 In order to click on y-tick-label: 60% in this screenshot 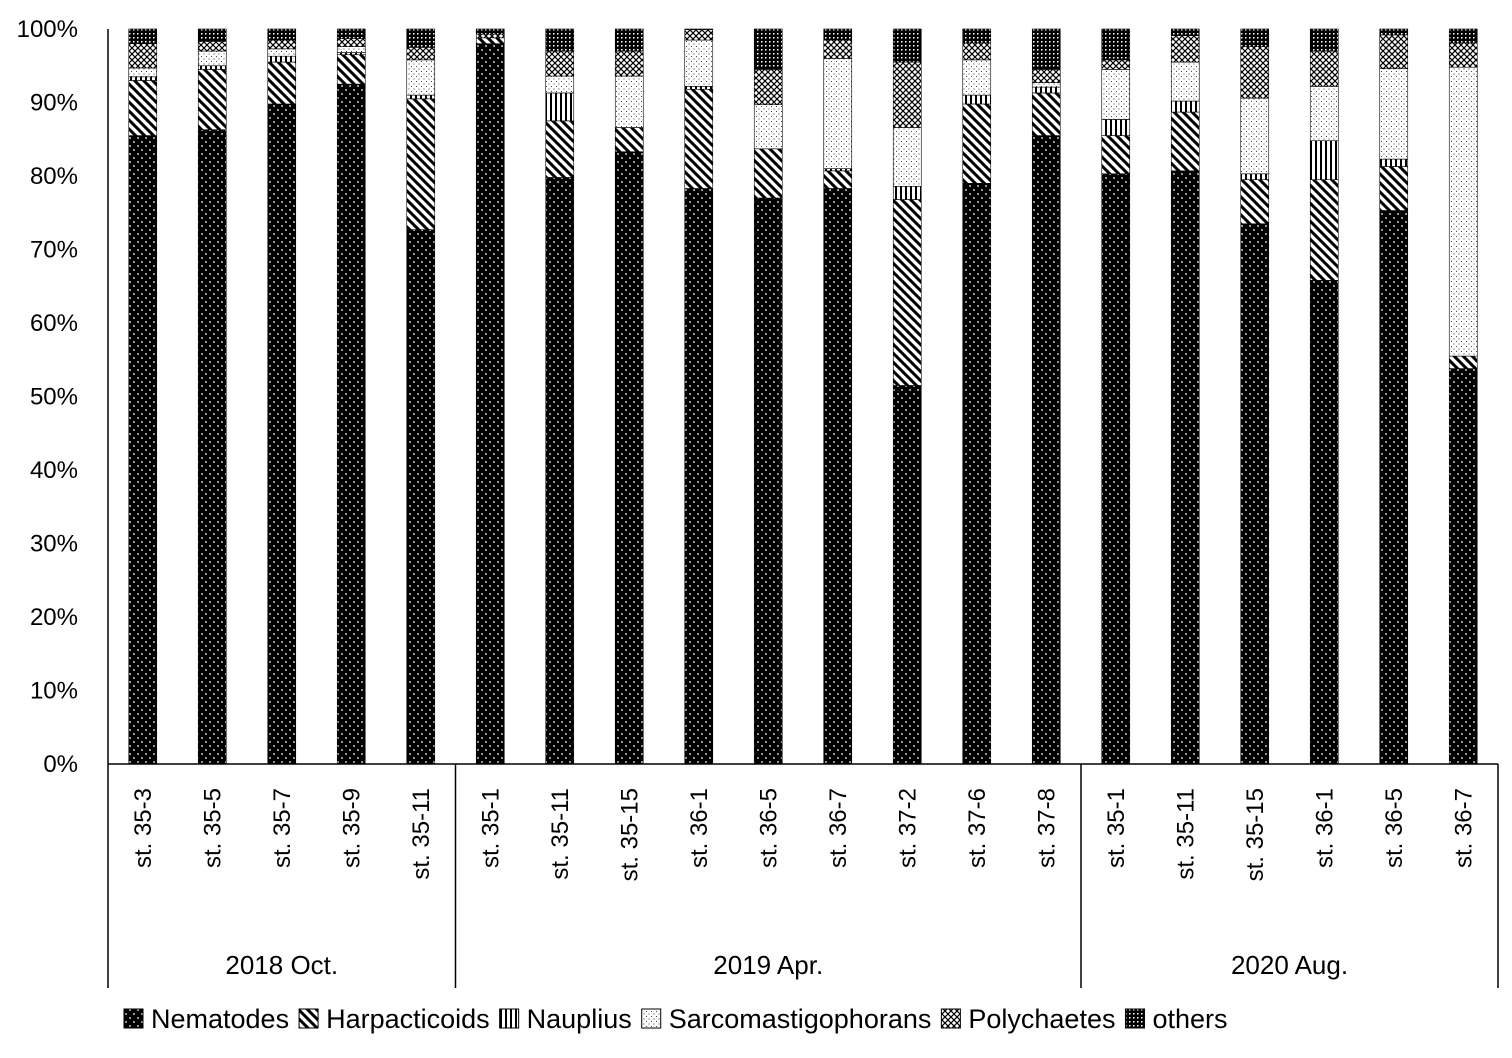, I will do `click(54, 323)`.